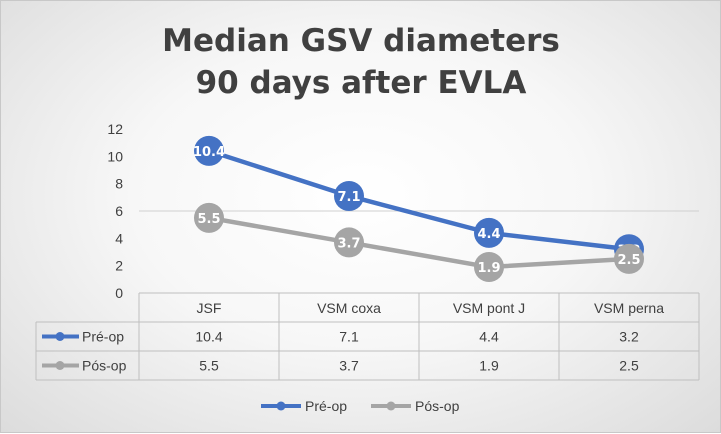 The height and width of the screenshot is (434, 721). Describe the element at coordinates (209, 366) in the screenshot. I see `table-cell: 5.5` at that location.